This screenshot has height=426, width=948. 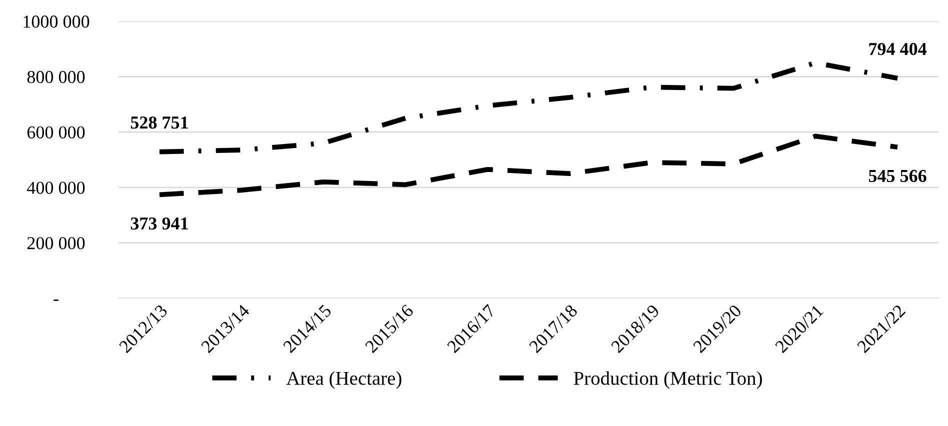 What do you see at coordinates (668, 380) in the screenshot?
I see `legend-label: Production (Metric Ton)` at bounding box center [668, 380].